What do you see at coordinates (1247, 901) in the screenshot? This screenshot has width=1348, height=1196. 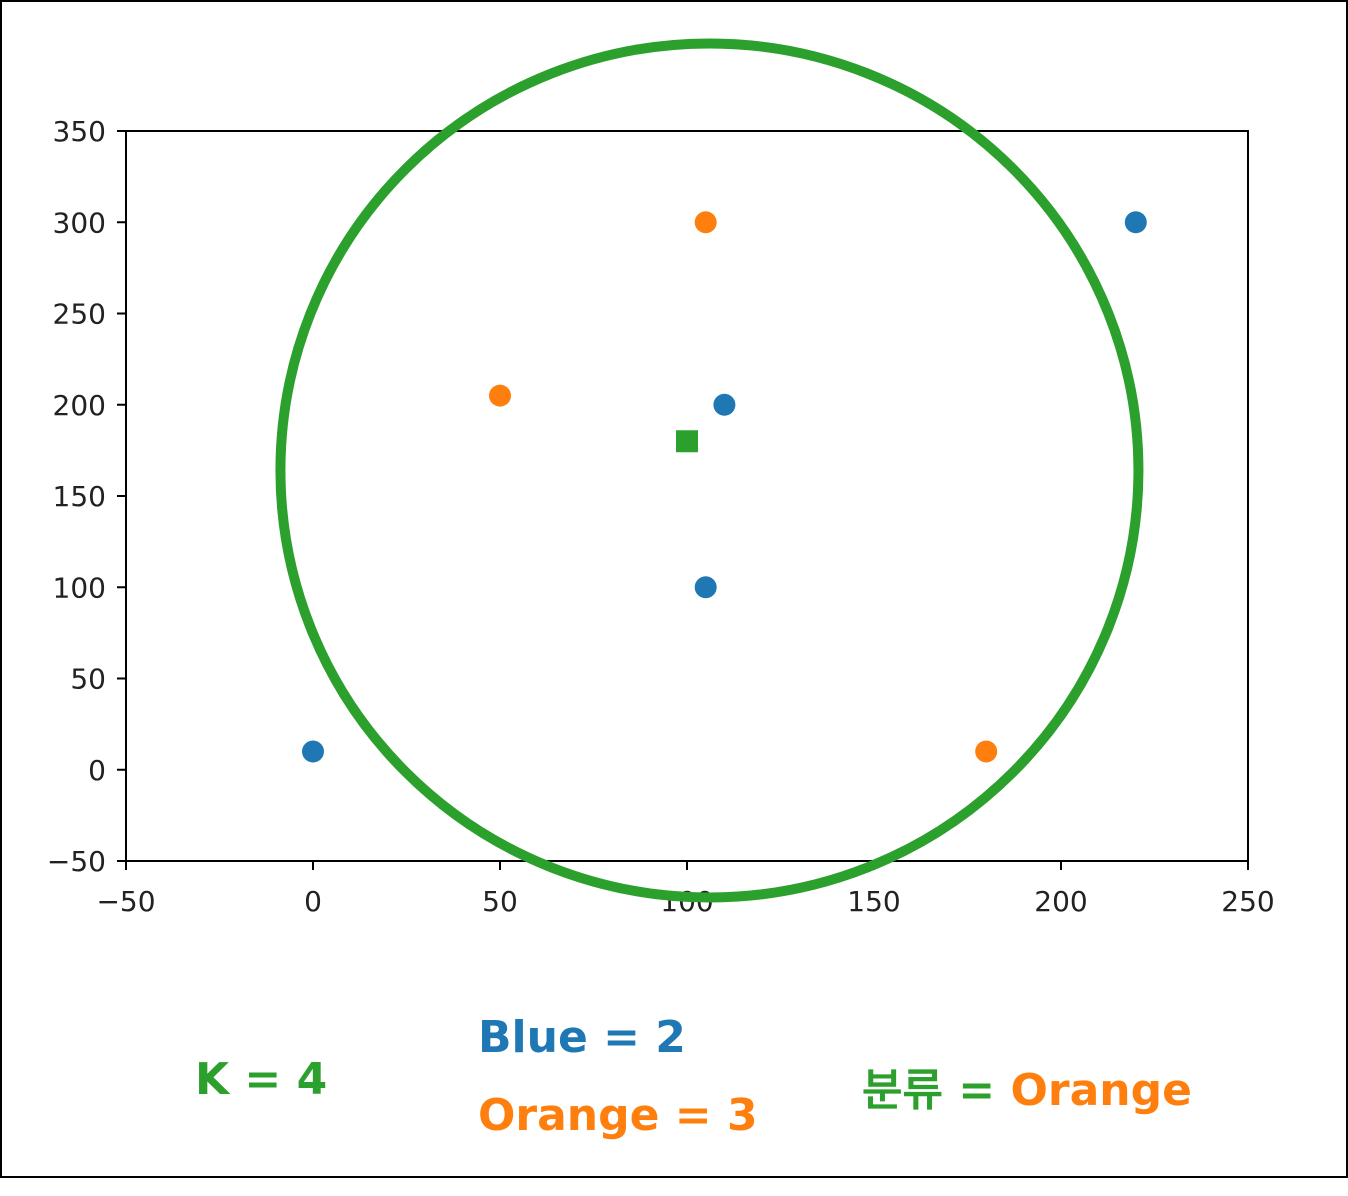 I see `x-tick-label: 250` at bounding box center [1247, 901].